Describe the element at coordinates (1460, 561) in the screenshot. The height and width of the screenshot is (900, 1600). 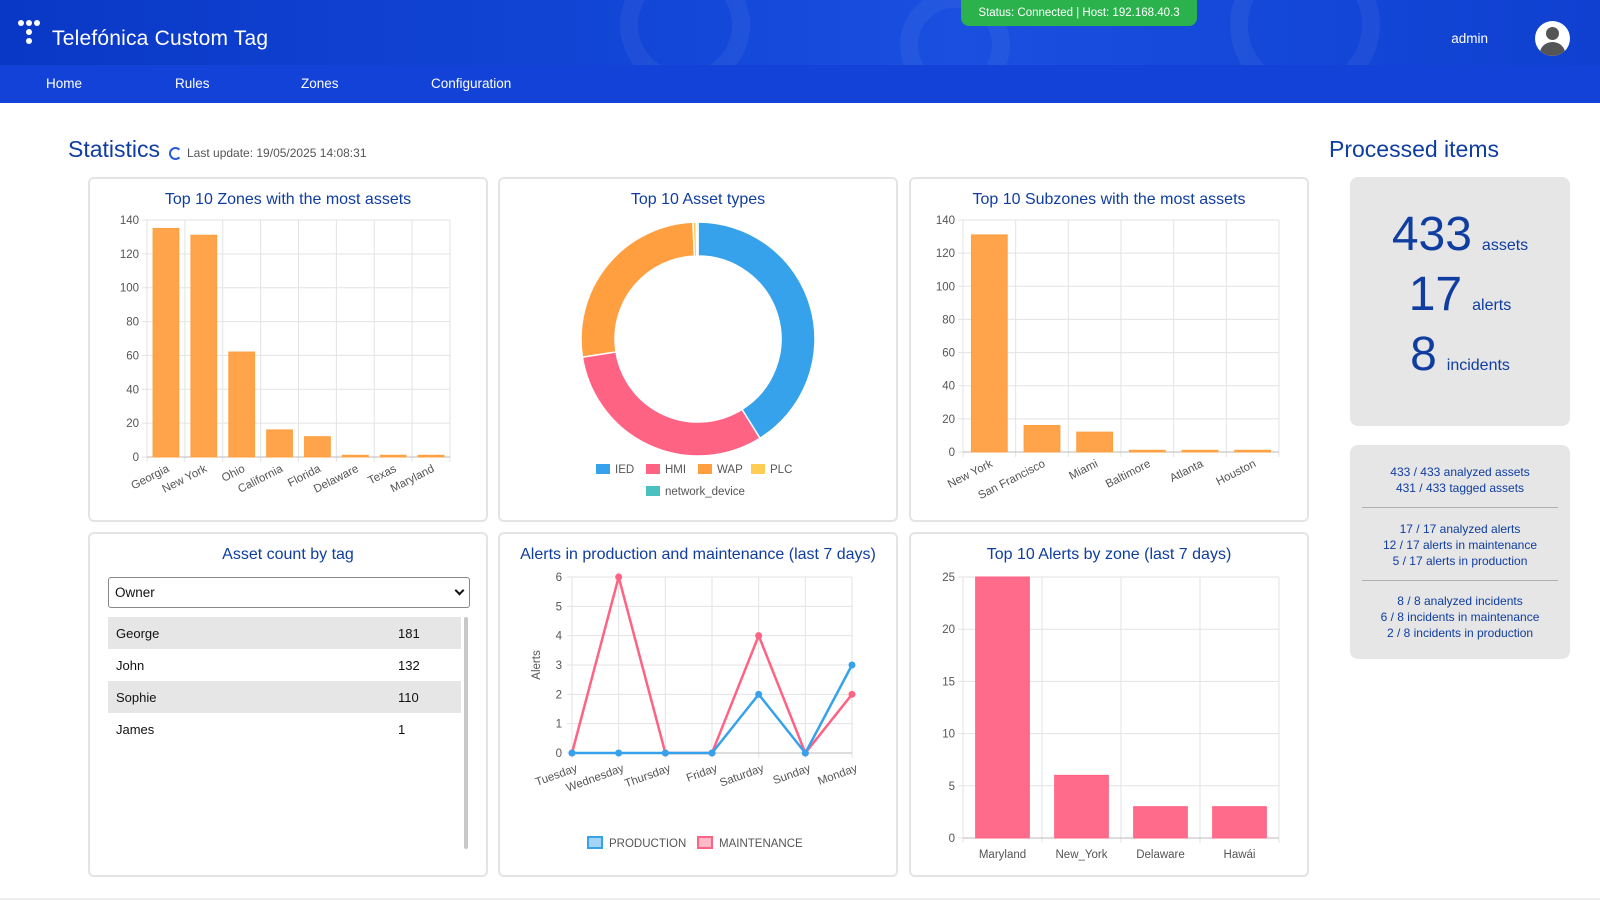
I see `detail-line: 5 / 17 alerts in production` at that location.